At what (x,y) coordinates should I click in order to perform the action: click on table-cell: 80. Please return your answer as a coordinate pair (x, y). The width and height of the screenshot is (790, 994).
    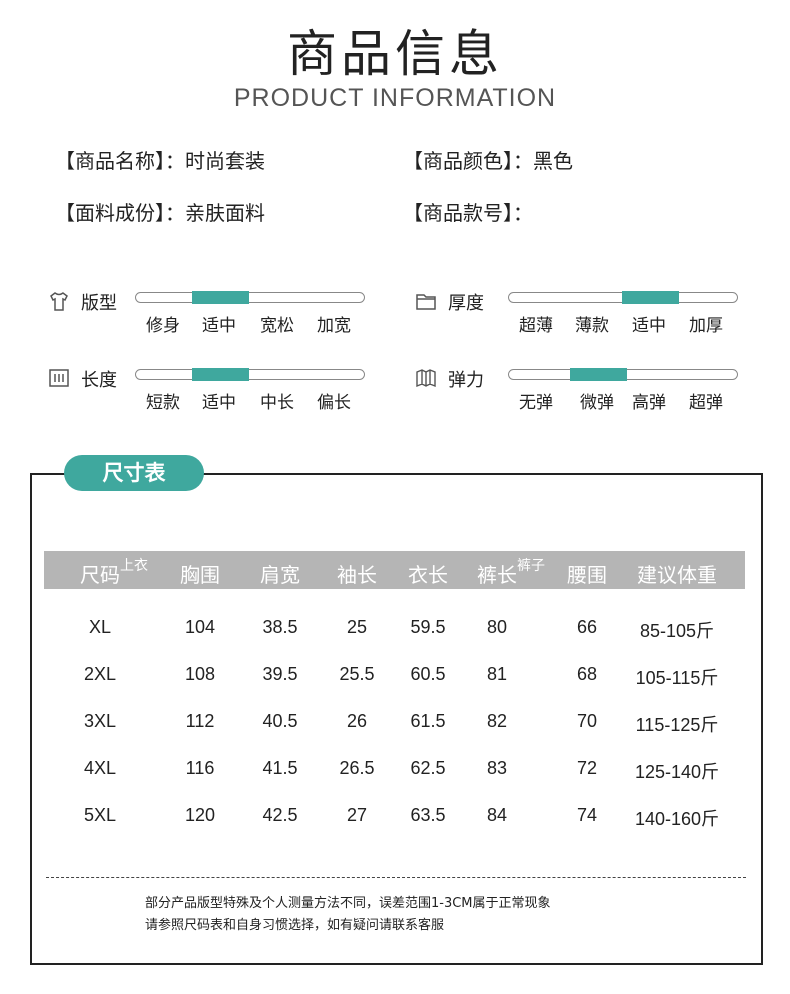
    Looking at the image, I should click on (497, 627).